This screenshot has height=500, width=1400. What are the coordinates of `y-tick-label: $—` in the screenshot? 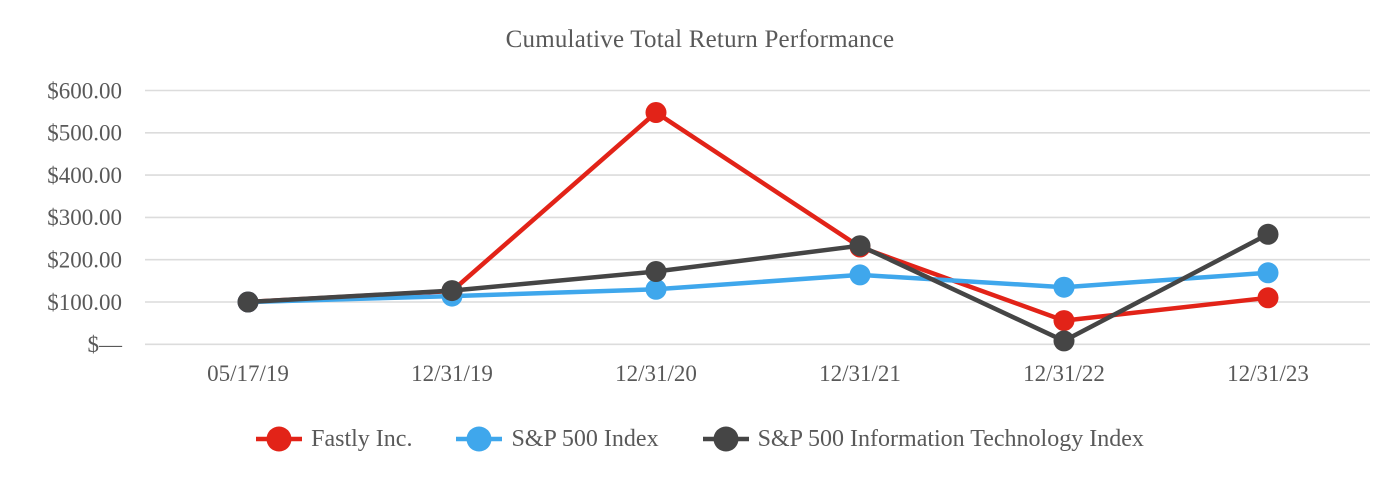 It's located at (106, 344).